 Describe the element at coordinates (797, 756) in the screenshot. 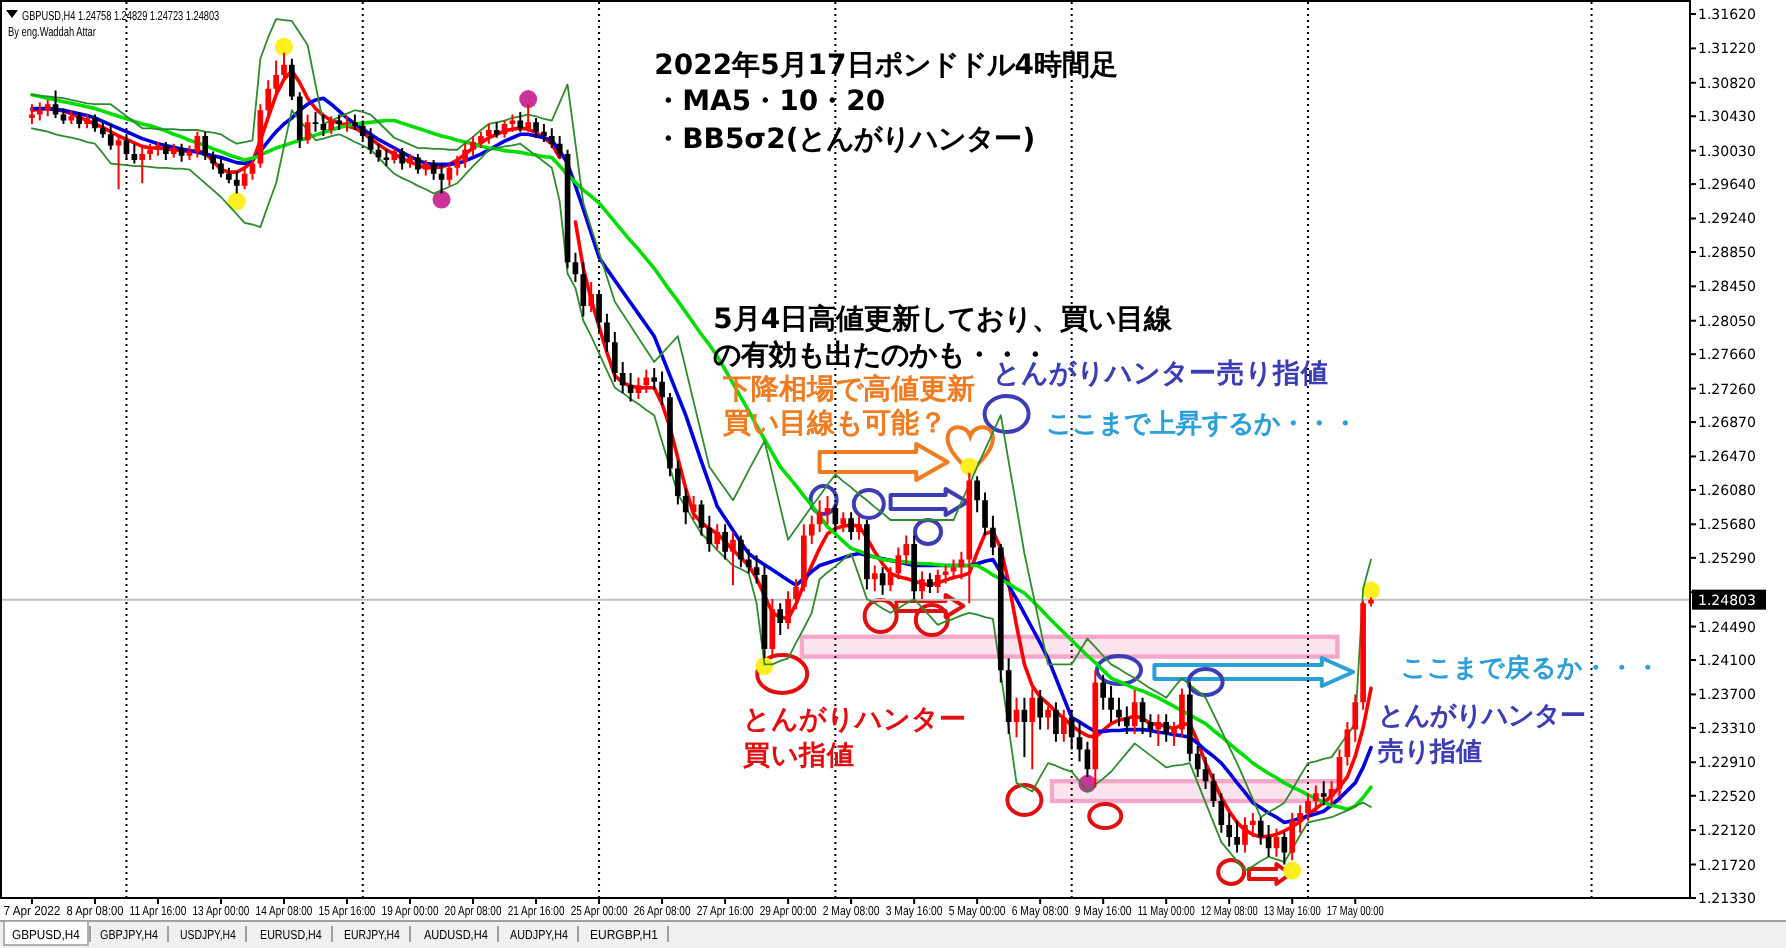

I see `annotation: 買い指値` at that location.